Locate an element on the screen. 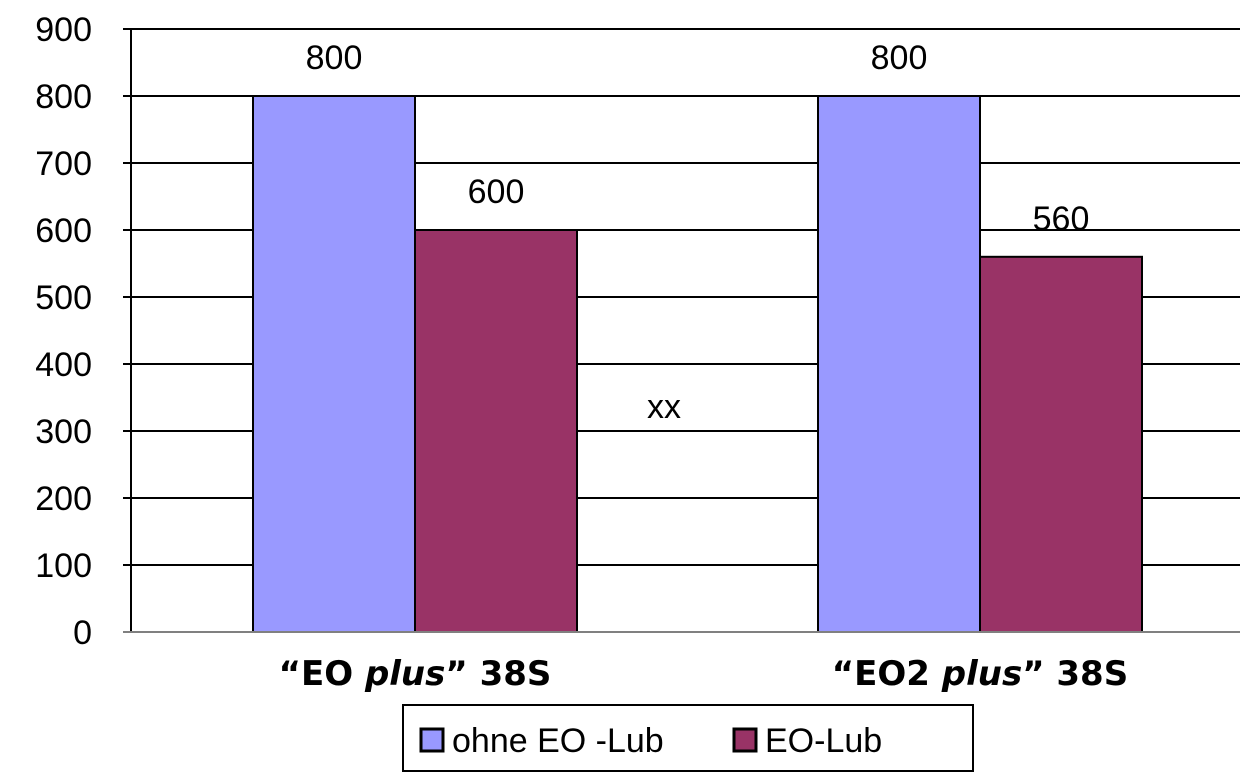 The image size is (1240, 774). data-label: 560 is located at coordinates (1061, 219).